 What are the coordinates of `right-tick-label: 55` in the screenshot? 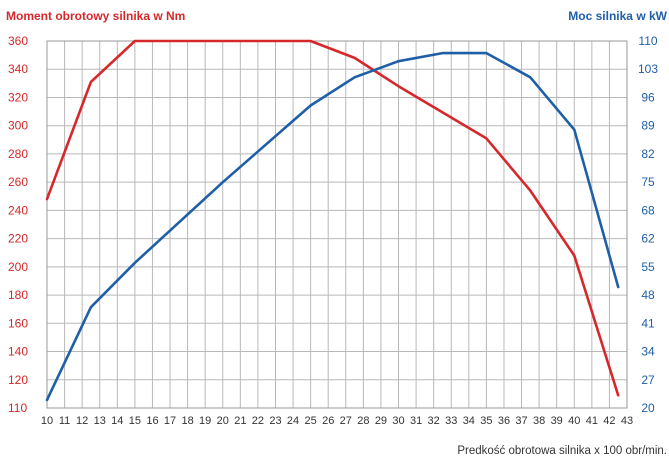 It's located at (648, 267).